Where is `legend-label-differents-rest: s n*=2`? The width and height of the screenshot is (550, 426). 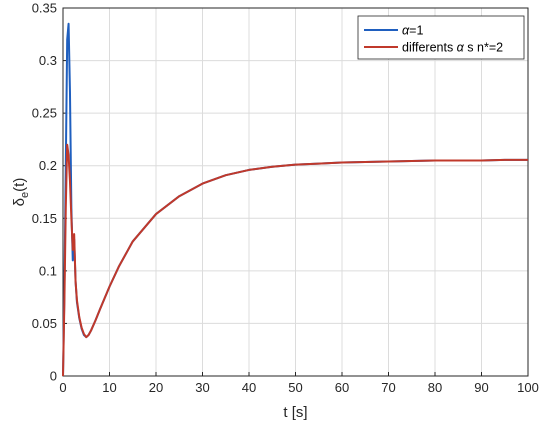 legend-label-differents-rest: s n*=2 is located at coordinates (483, 48).